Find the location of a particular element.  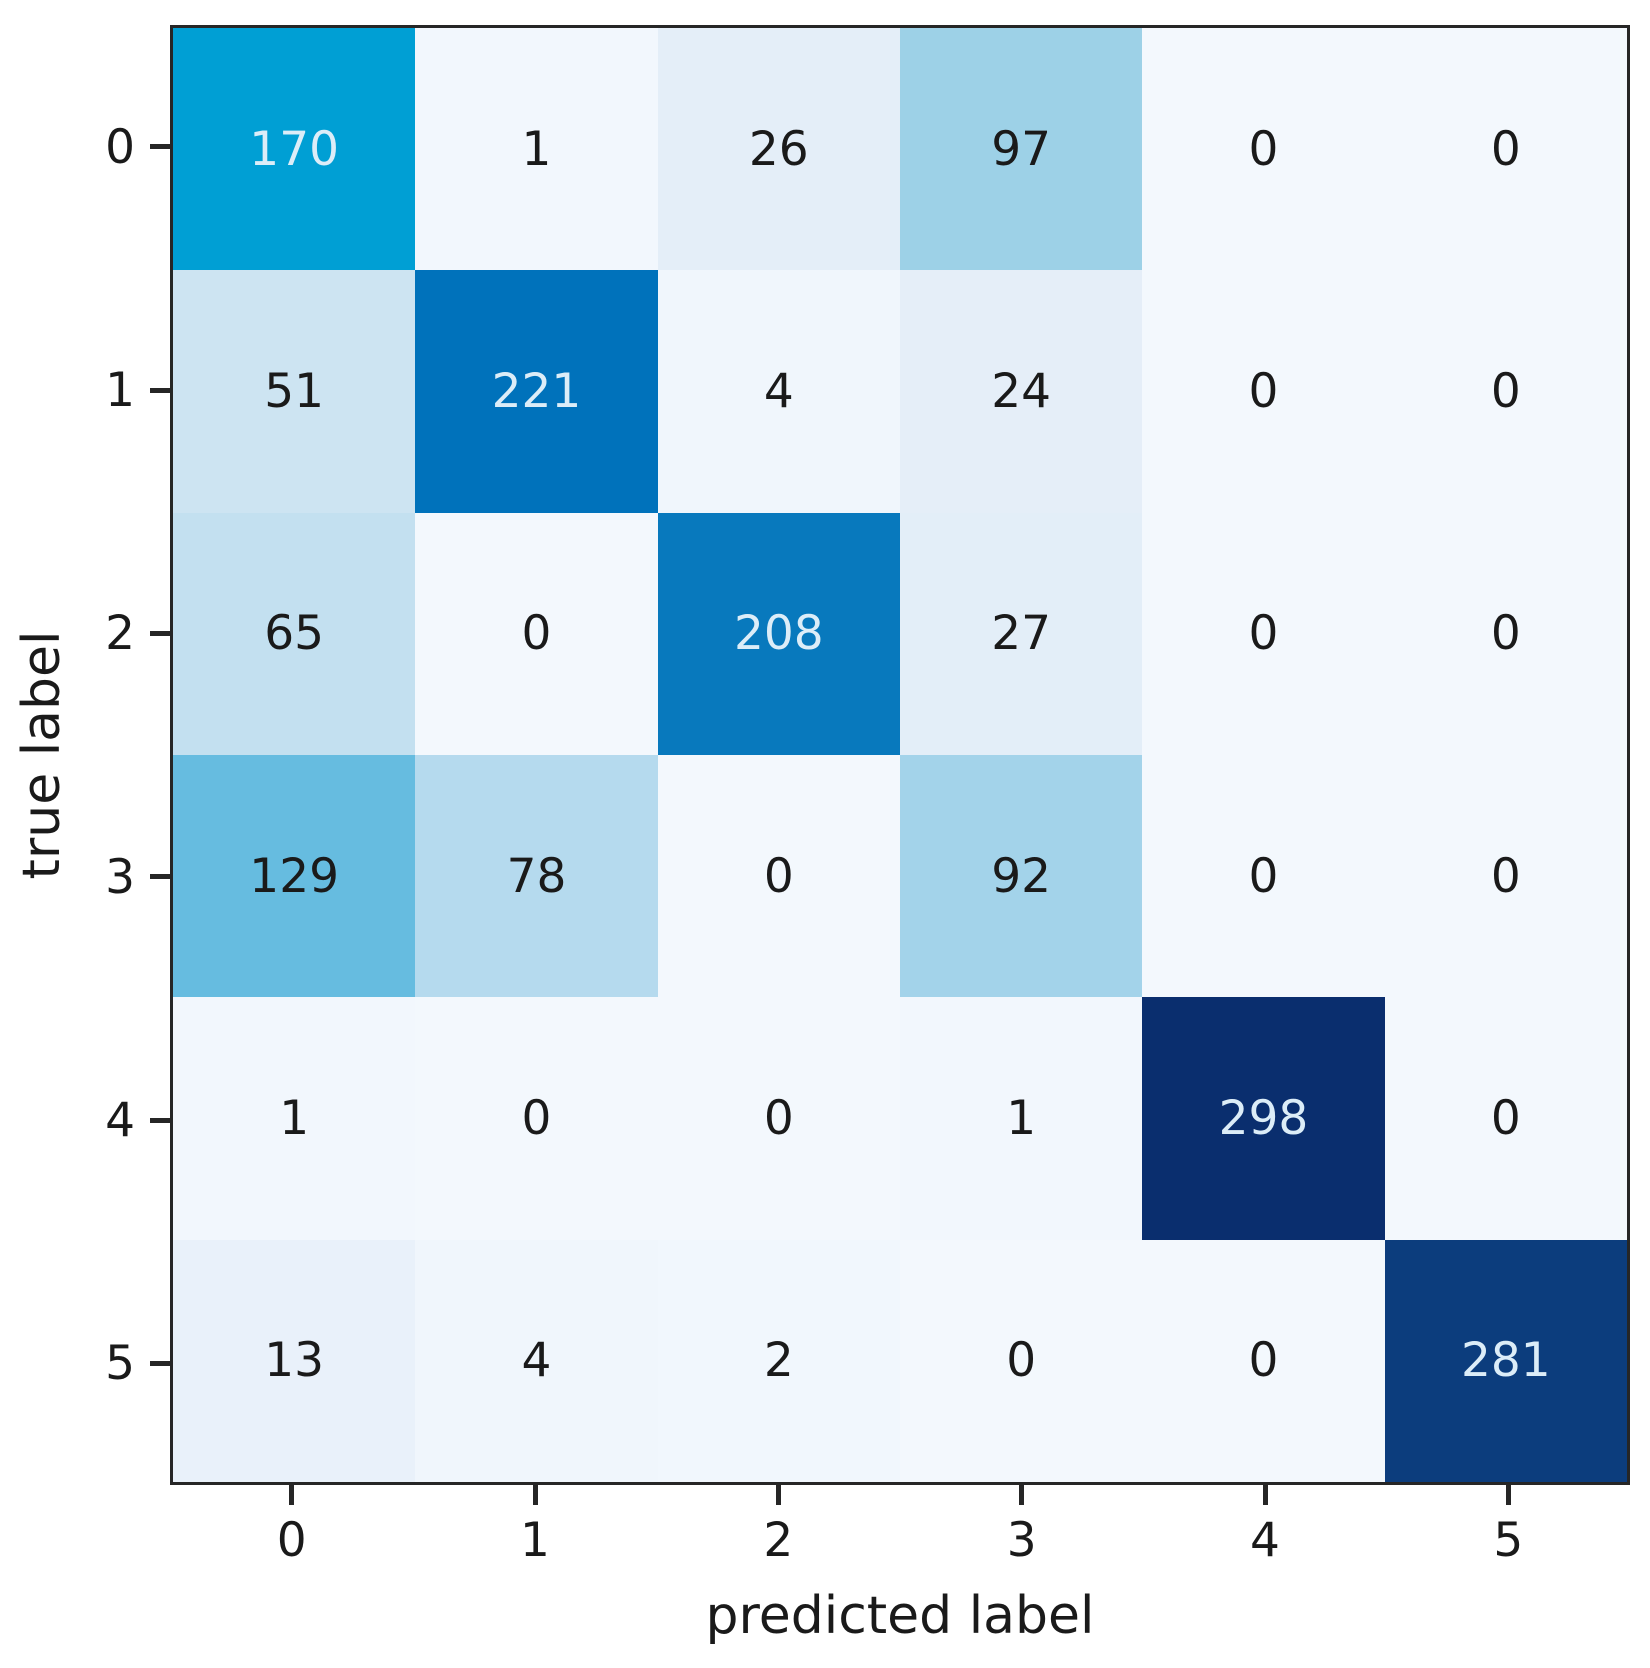

matrix-cell-r3c1: 78 is located at coordinates (536, 876).